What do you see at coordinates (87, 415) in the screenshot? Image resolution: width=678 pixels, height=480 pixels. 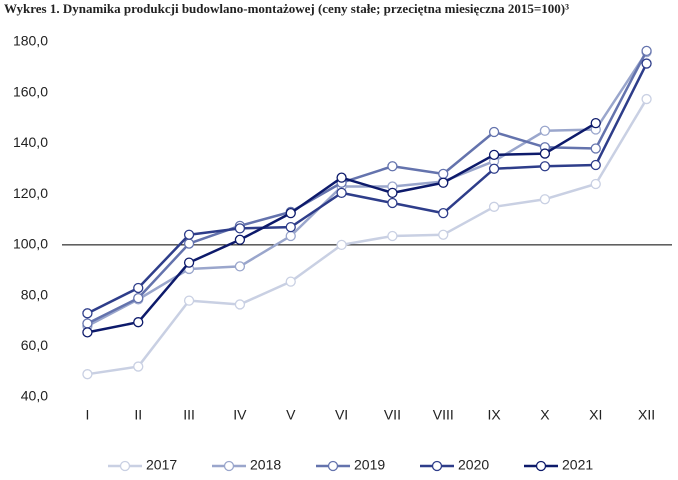 I see `x-tick-label: I` at bounding box center [87, 415].